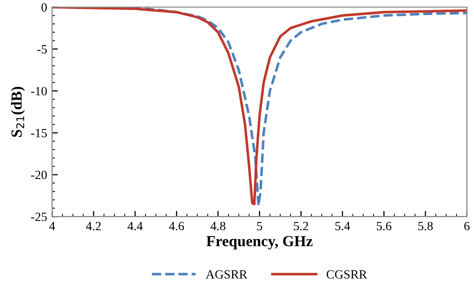  Describe the element at coordinates (39, 217) in the screenshot. I see `y-tick-label: -25` at that location.